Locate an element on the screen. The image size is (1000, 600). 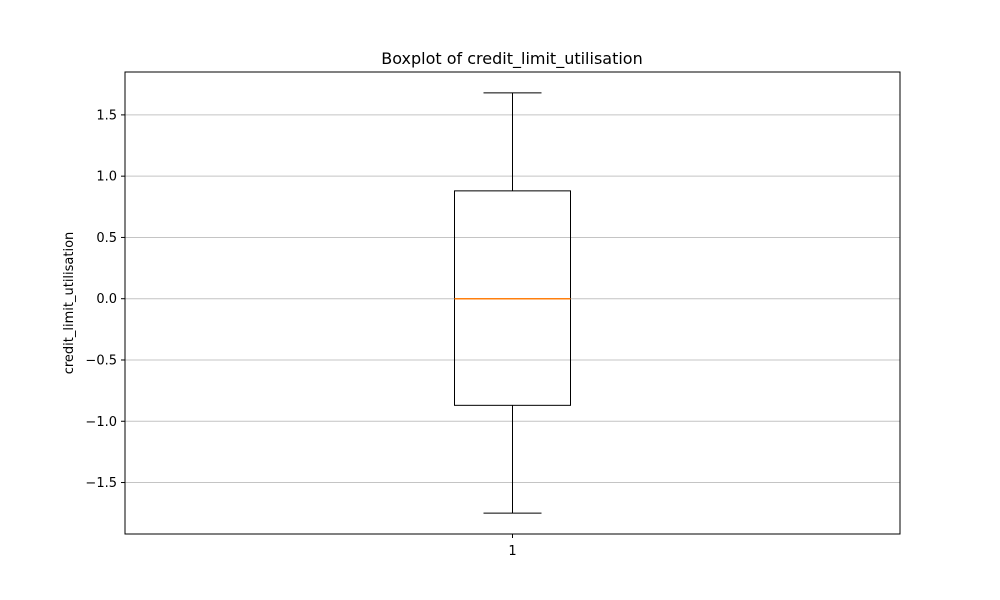
y-tick-label: 1.0 is located at coordinates (106, 177).